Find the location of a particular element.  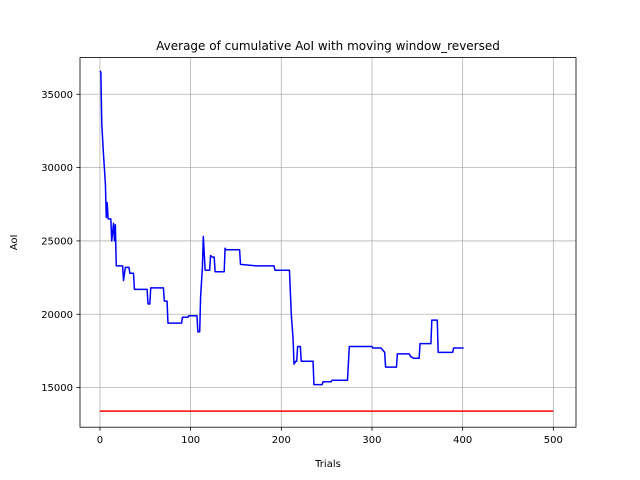

x-tick-label: 100 is located at coordinates (190, 440).